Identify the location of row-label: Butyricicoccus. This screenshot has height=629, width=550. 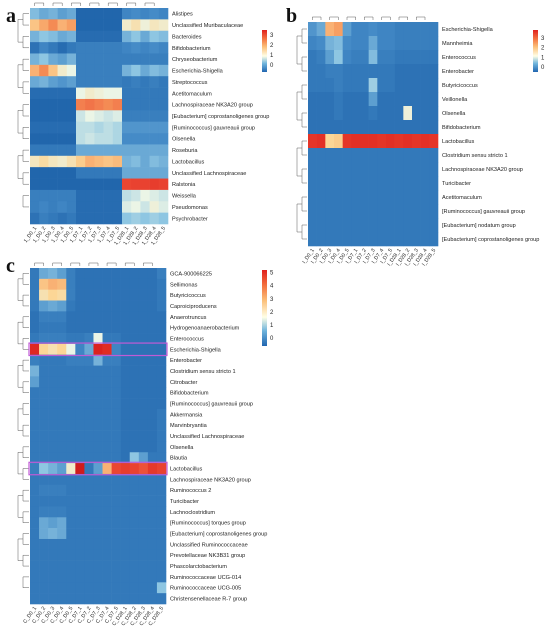
(188, 296).